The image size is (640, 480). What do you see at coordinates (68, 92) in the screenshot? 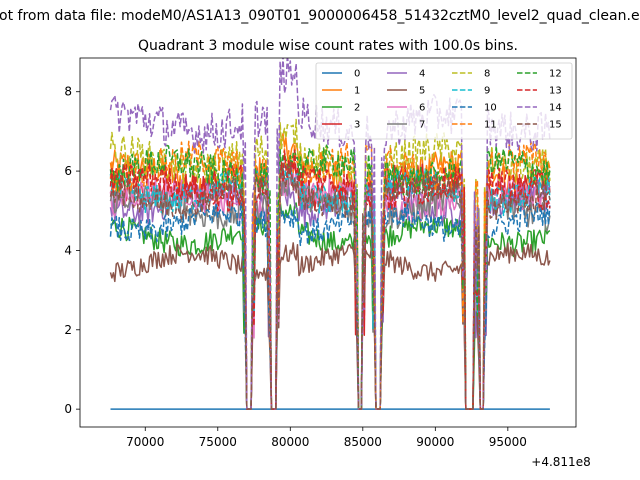
I see `y-tick-label: 8` at bounding box center [68, 92].